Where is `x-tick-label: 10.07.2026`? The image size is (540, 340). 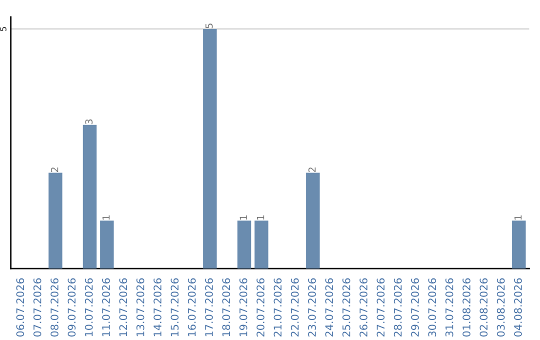
x-tick-label: 10.07.2026 is located at coordinates (88, 307).